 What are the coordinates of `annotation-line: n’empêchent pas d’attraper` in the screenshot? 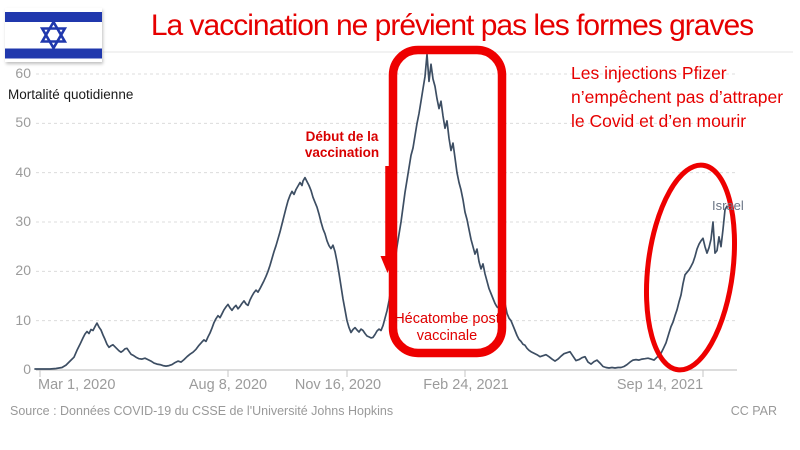 It's located at (677, 97).